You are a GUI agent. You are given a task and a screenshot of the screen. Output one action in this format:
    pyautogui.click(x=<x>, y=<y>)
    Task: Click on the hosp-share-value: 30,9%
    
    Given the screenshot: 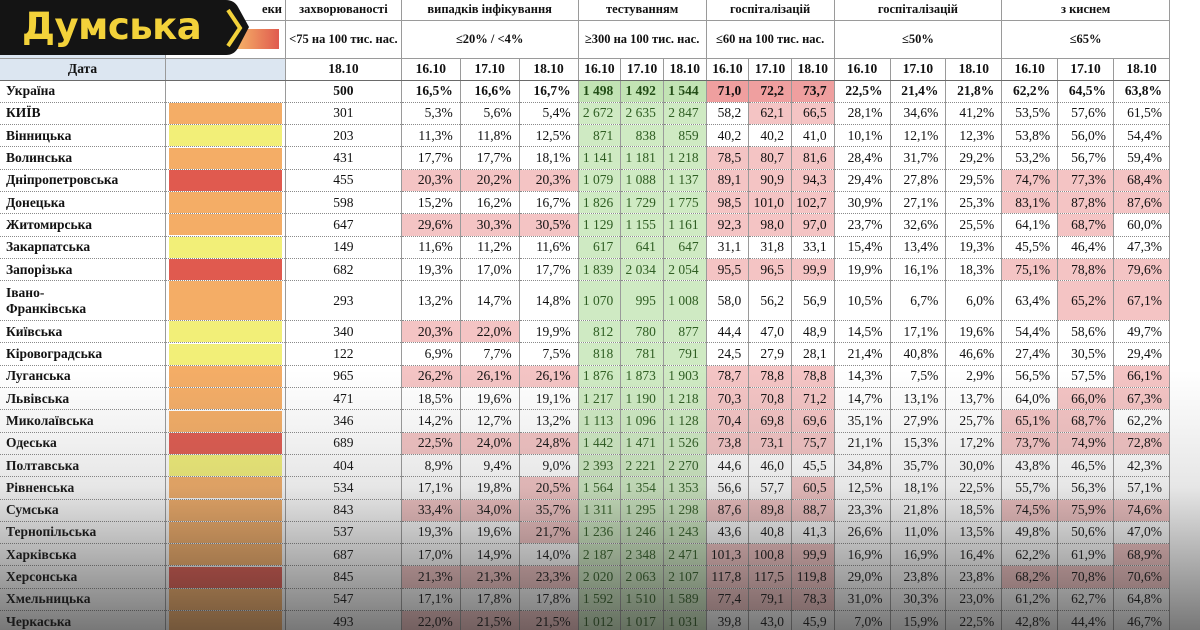 What is the action you would take?
    pyautogui.click(x=862, y=203)
    